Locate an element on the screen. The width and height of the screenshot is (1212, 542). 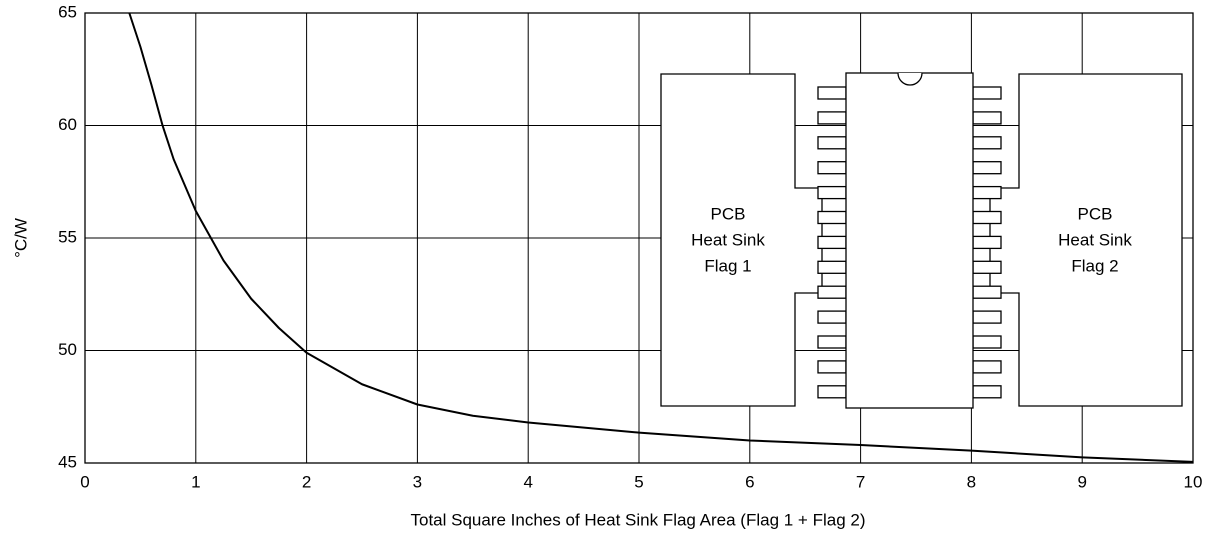
x-tick-label: 5 is located at coordinates (638, 481).